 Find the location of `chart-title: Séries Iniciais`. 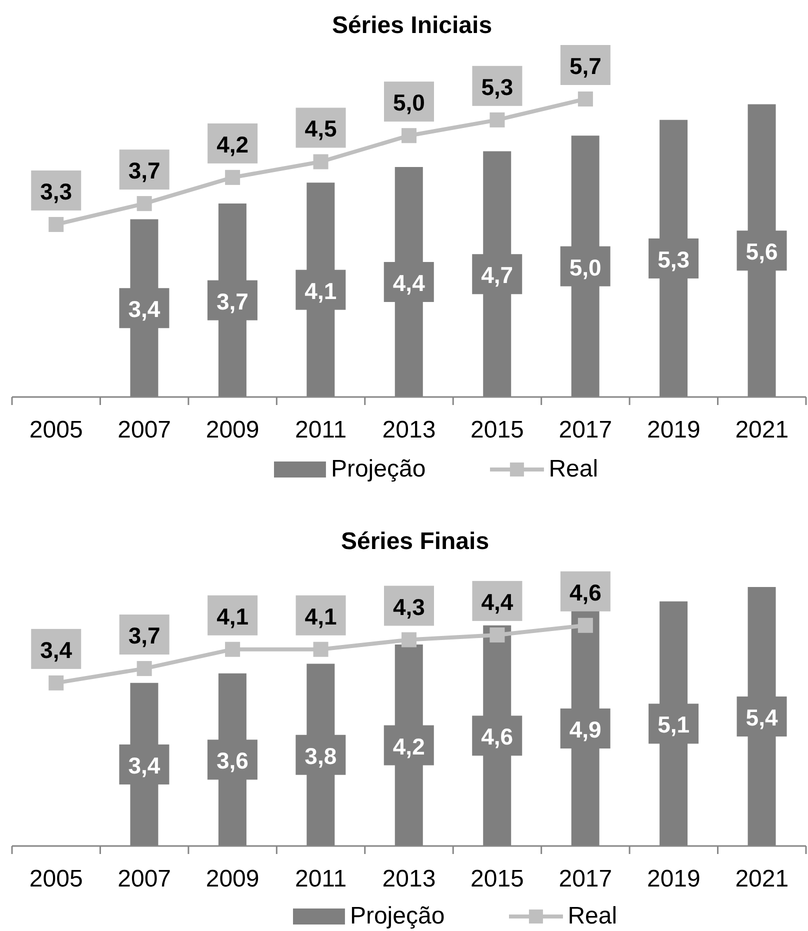

chart-title: Séries Iniciais is located at coordinates (412, 26).